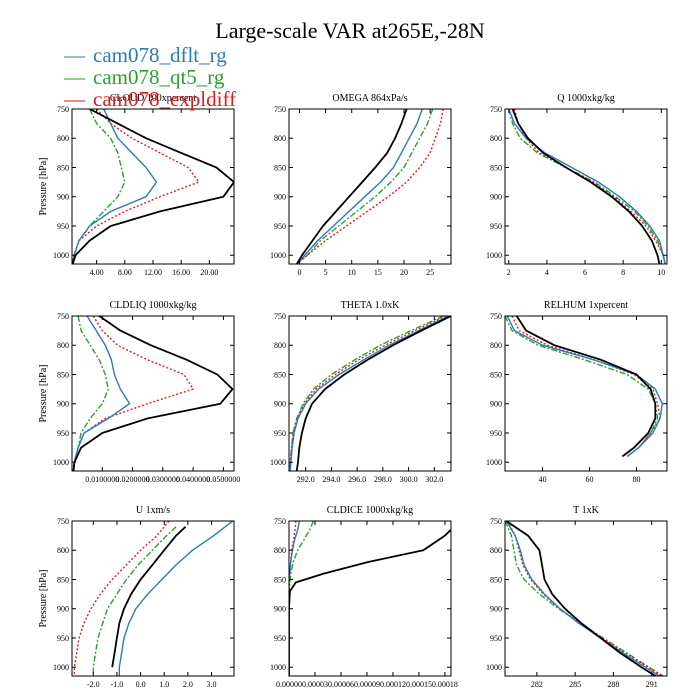 The height and width of the screenshot is (700, 700). What do you see at coordinates (586, 305) in the screenshot?
I see `panel-title: RELHUM 1xpercent` at bounding box center [586, 305].